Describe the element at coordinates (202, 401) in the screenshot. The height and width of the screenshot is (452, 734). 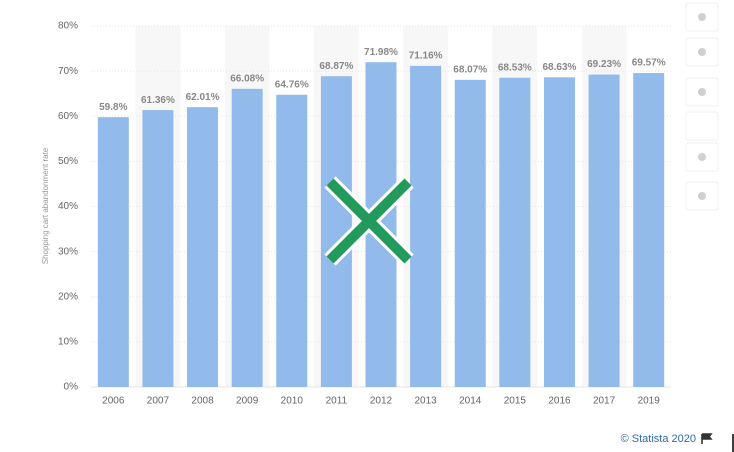
I see `x-tick-label: 2008` at that location.